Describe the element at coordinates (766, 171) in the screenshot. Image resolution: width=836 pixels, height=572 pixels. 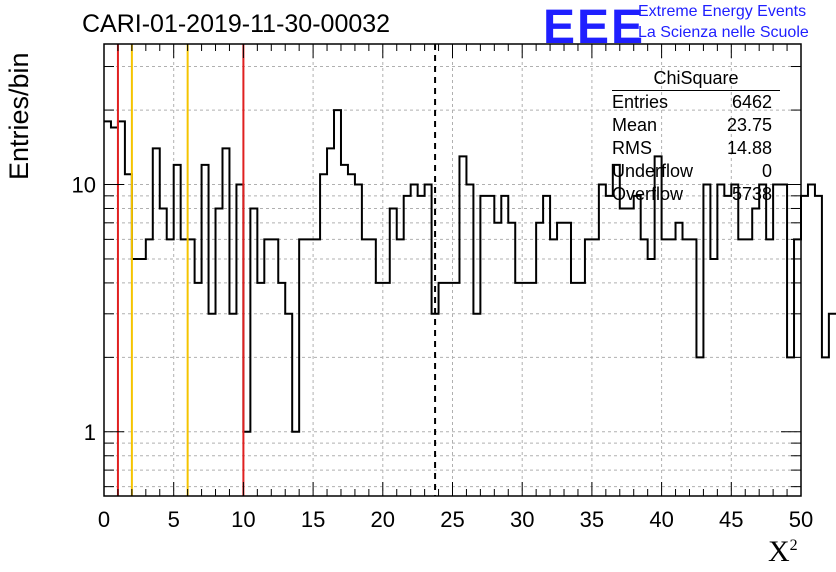
I see `stats-value: 0` at that location.